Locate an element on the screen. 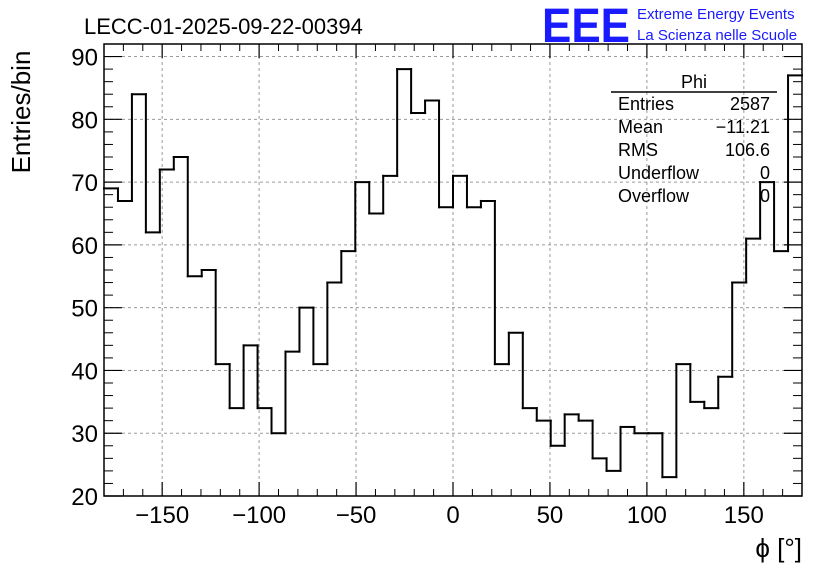 The width and height of the screenshot is (836, 572). y-axis-label: Entries/bin is located at coordinates (21, 112).